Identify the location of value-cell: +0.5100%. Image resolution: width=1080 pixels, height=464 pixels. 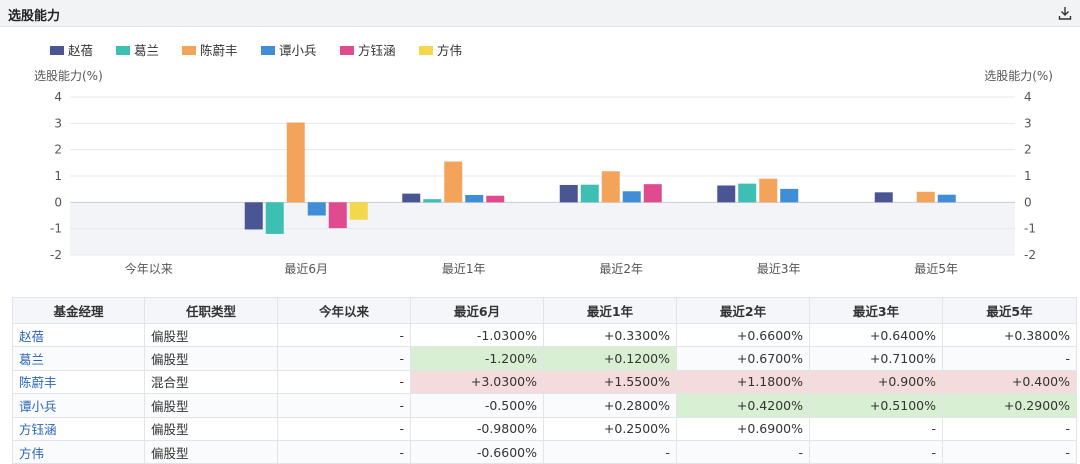
(876, 405).